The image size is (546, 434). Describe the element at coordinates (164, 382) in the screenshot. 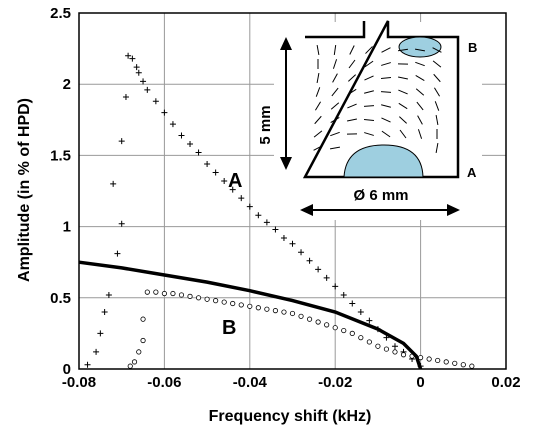

I see `x-tick-label: -0.06` at that location.